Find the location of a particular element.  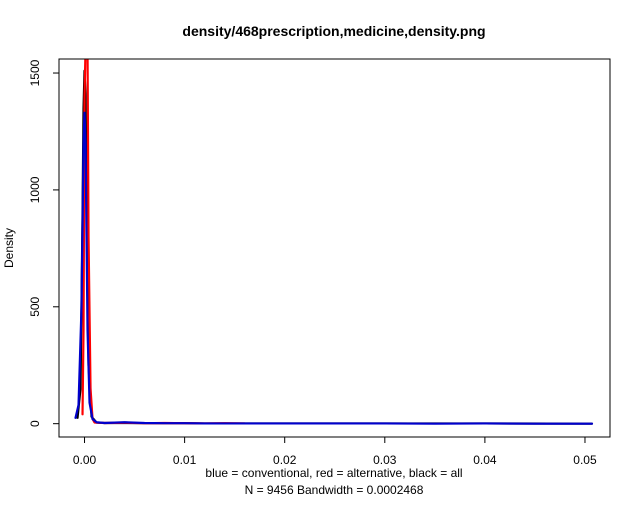

y-tick-label: 0 is located at coordinates (35, 423).